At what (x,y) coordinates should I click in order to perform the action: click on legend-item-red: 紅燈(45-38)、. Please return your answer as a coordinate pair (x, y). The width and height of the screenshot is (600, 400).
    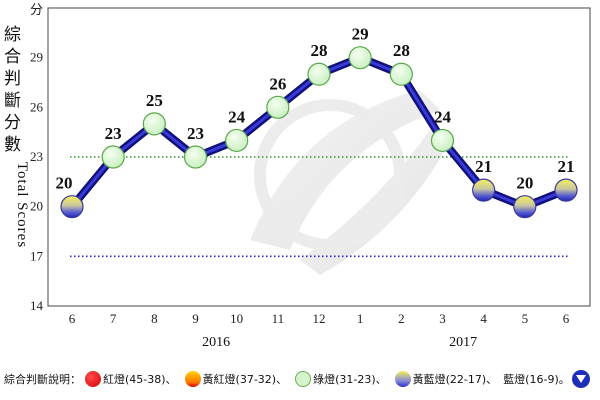
    Looking at the image, I should click on (130, 379).